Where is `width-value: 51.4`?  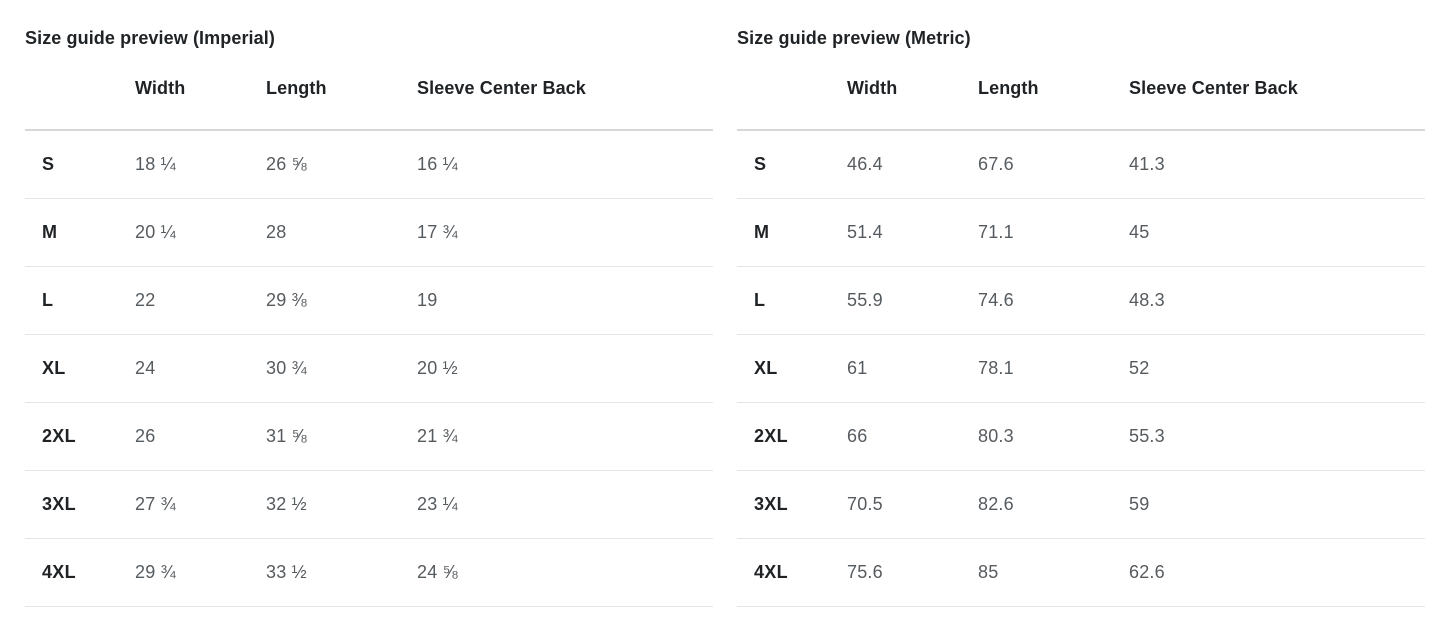
width-value: 51.4 is located at coordinates (912, 232).